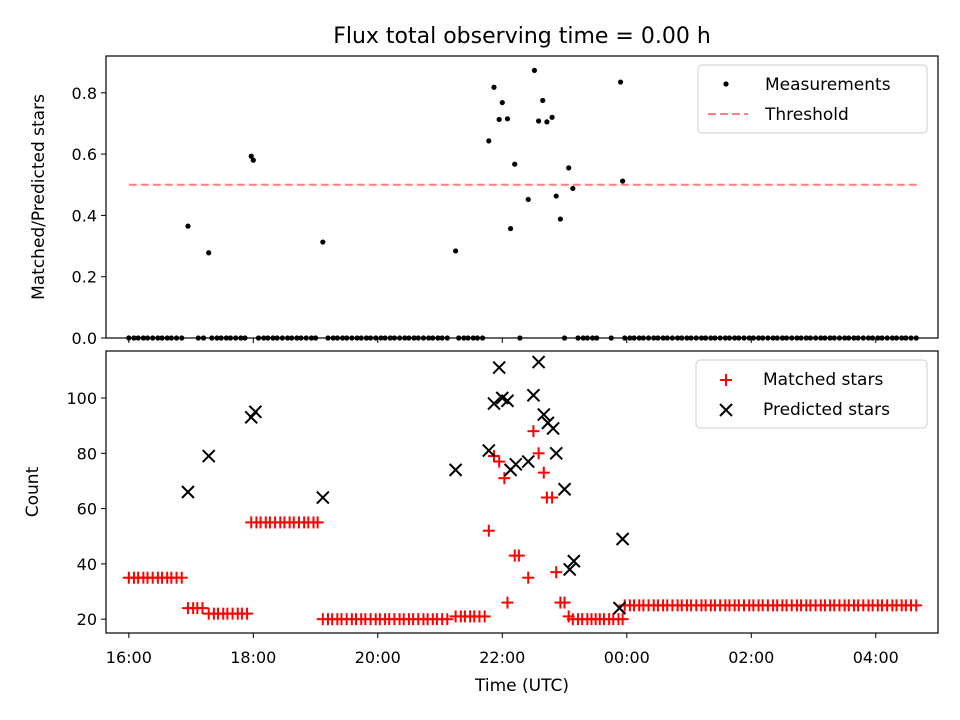 This screenshot has width=960, height=720. What do you see at coordinates (84, 277) in the screenshot?
I see `top-y-tick-label: 0.2` at bounding box center [84, 277].